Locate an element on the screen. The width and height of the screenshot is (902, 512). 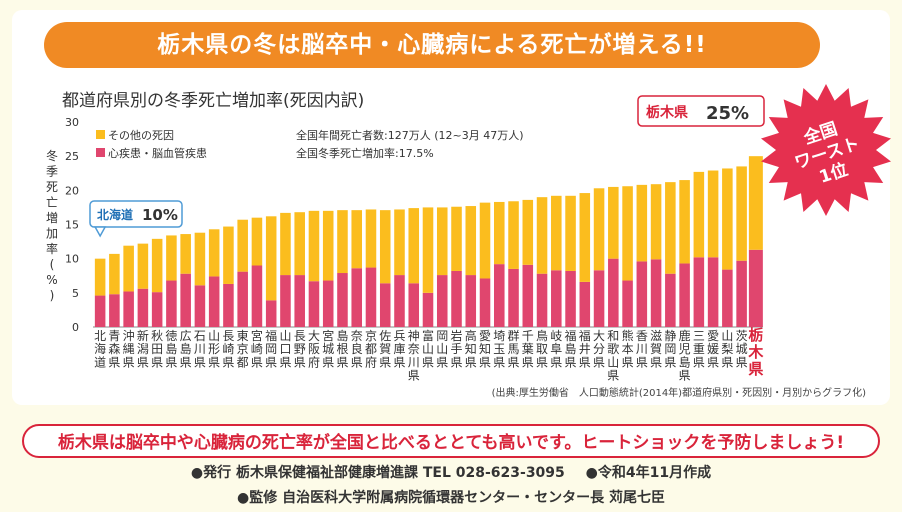
category-label-char: 崎 is located at coordinates (228, 349).